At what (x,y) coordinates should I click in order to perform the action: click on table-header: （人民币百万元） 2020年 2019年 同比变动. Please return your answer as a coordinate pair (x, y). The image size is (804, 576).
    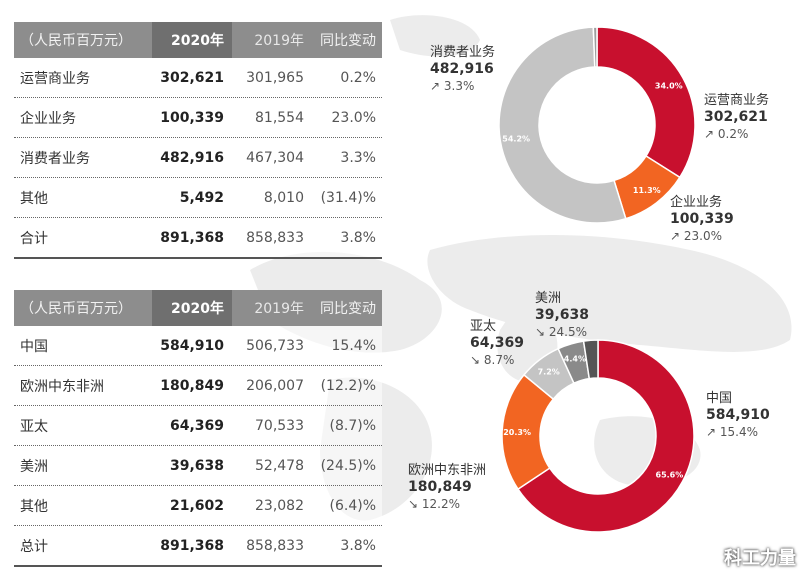
    Looking at the image, I should click on (198, 40).